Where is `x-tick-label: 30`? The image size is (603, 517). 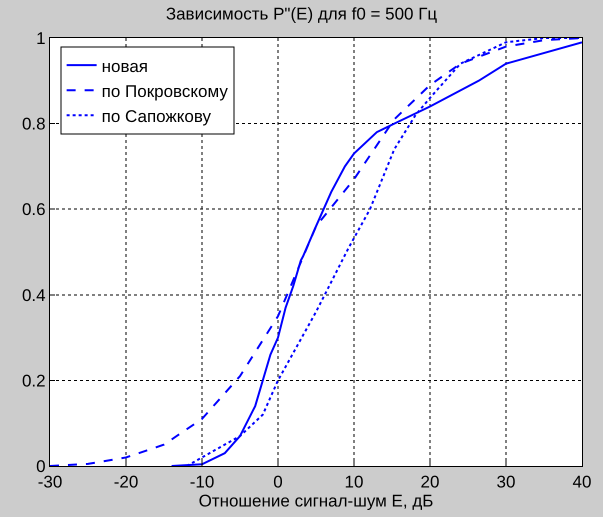
x-tick-label: 30 is located at coordinates (506, 482).